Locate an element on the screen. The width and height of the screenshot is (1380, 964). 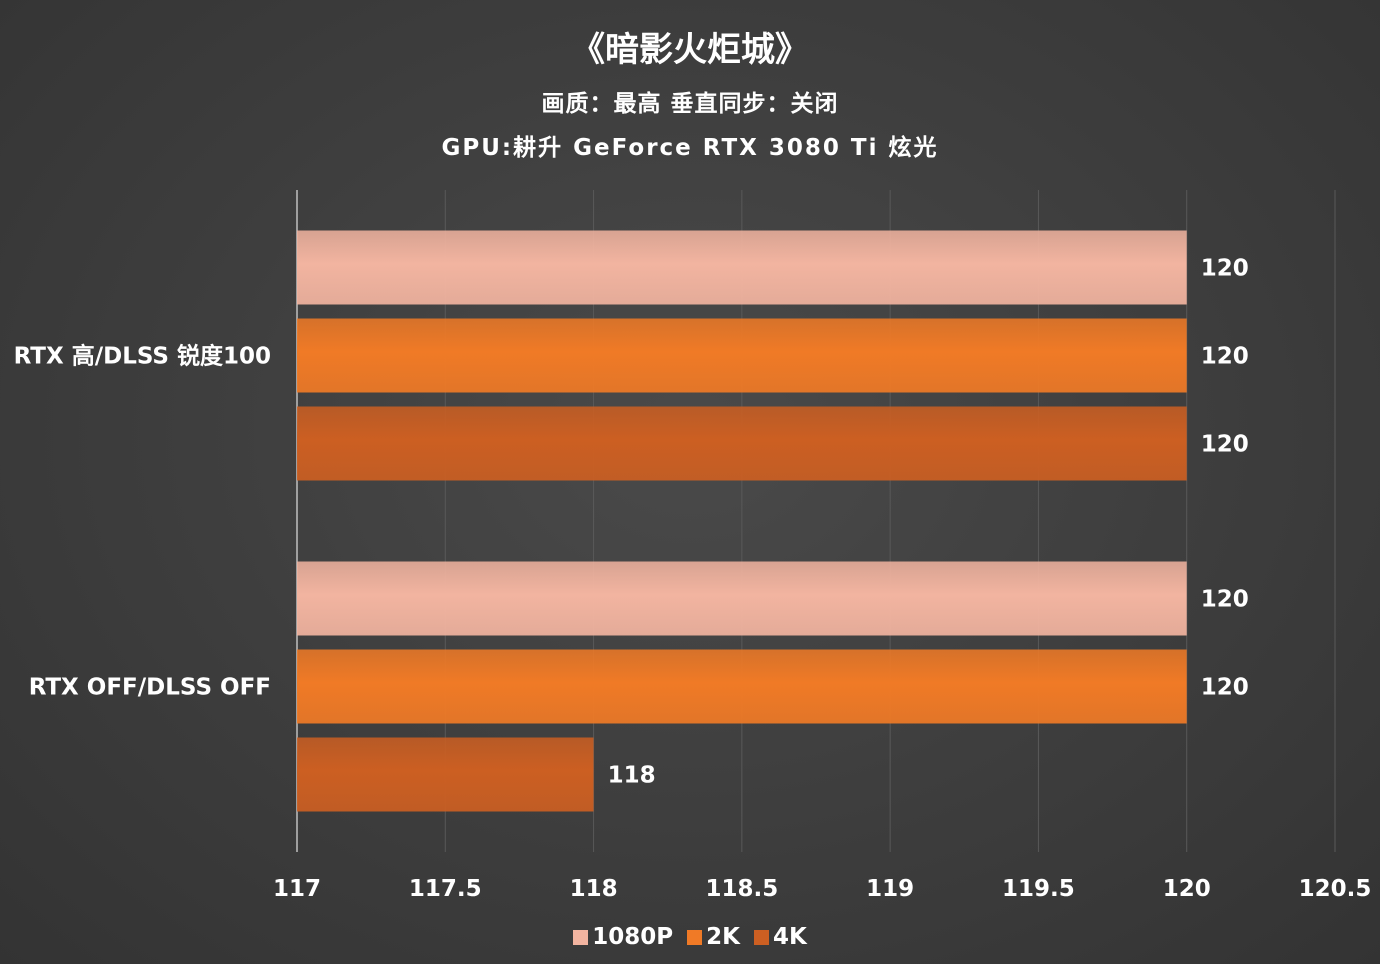
data-label: 118 is located at coordinates (632, 776).